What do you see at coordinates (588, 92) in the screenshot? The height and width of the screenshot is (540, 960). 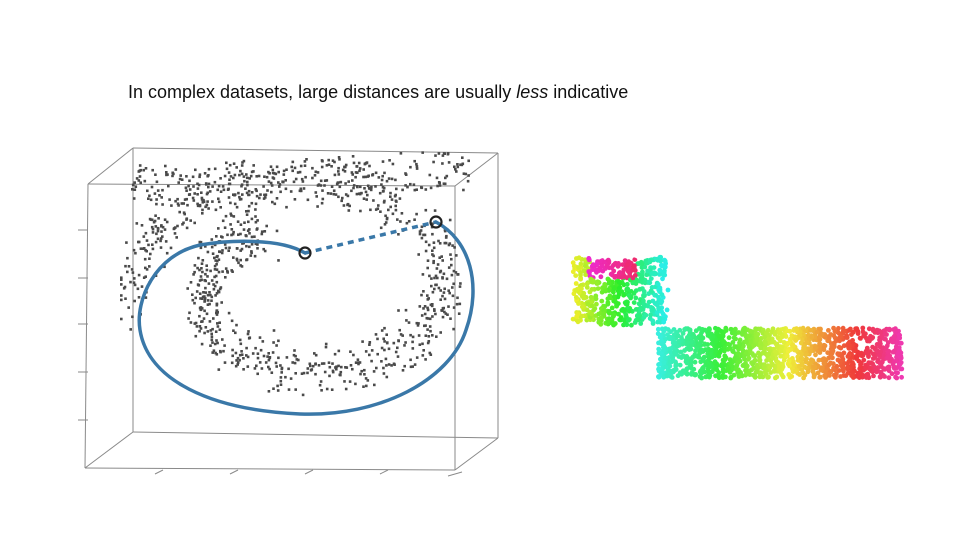 I see `title-text-end: indicative` at bounding box center [588, 92].